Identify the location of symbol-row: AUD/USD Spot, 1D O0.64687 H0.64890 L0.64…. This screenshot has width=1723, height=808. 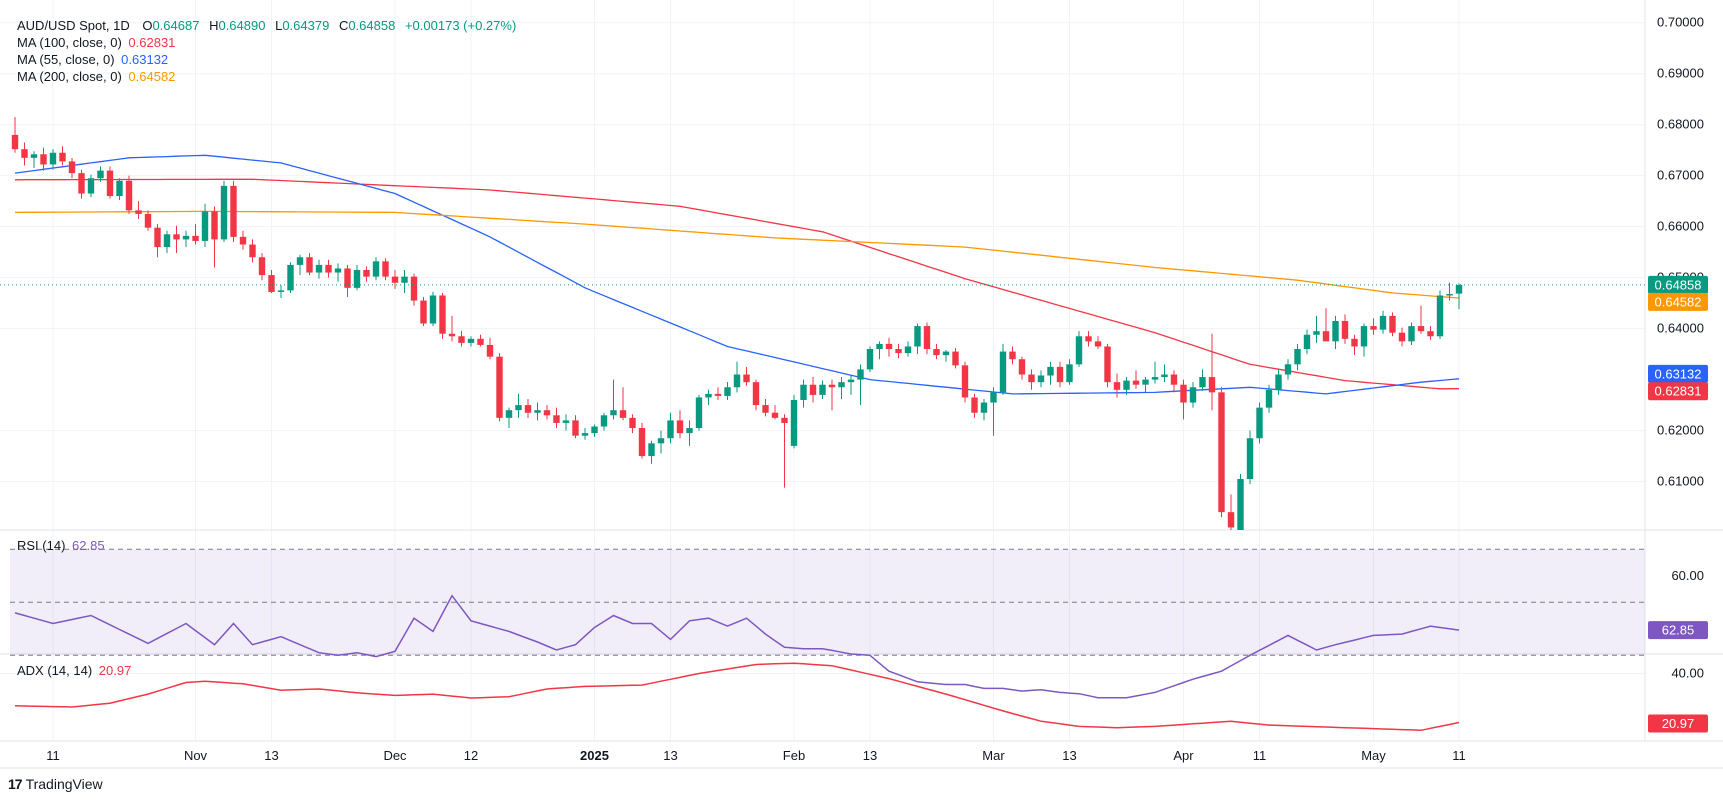
(268, 25).